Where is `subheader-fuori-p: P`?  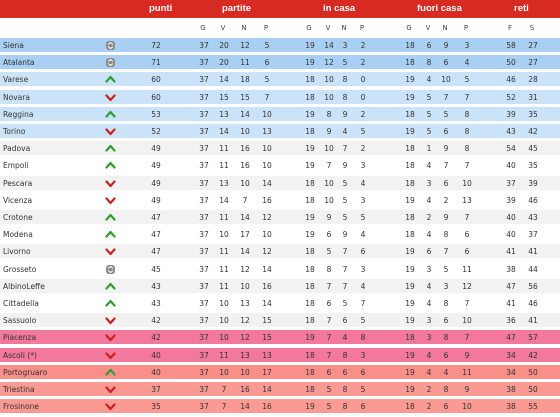
subheader-fuori-p: P is located at coordinates (466, 28).